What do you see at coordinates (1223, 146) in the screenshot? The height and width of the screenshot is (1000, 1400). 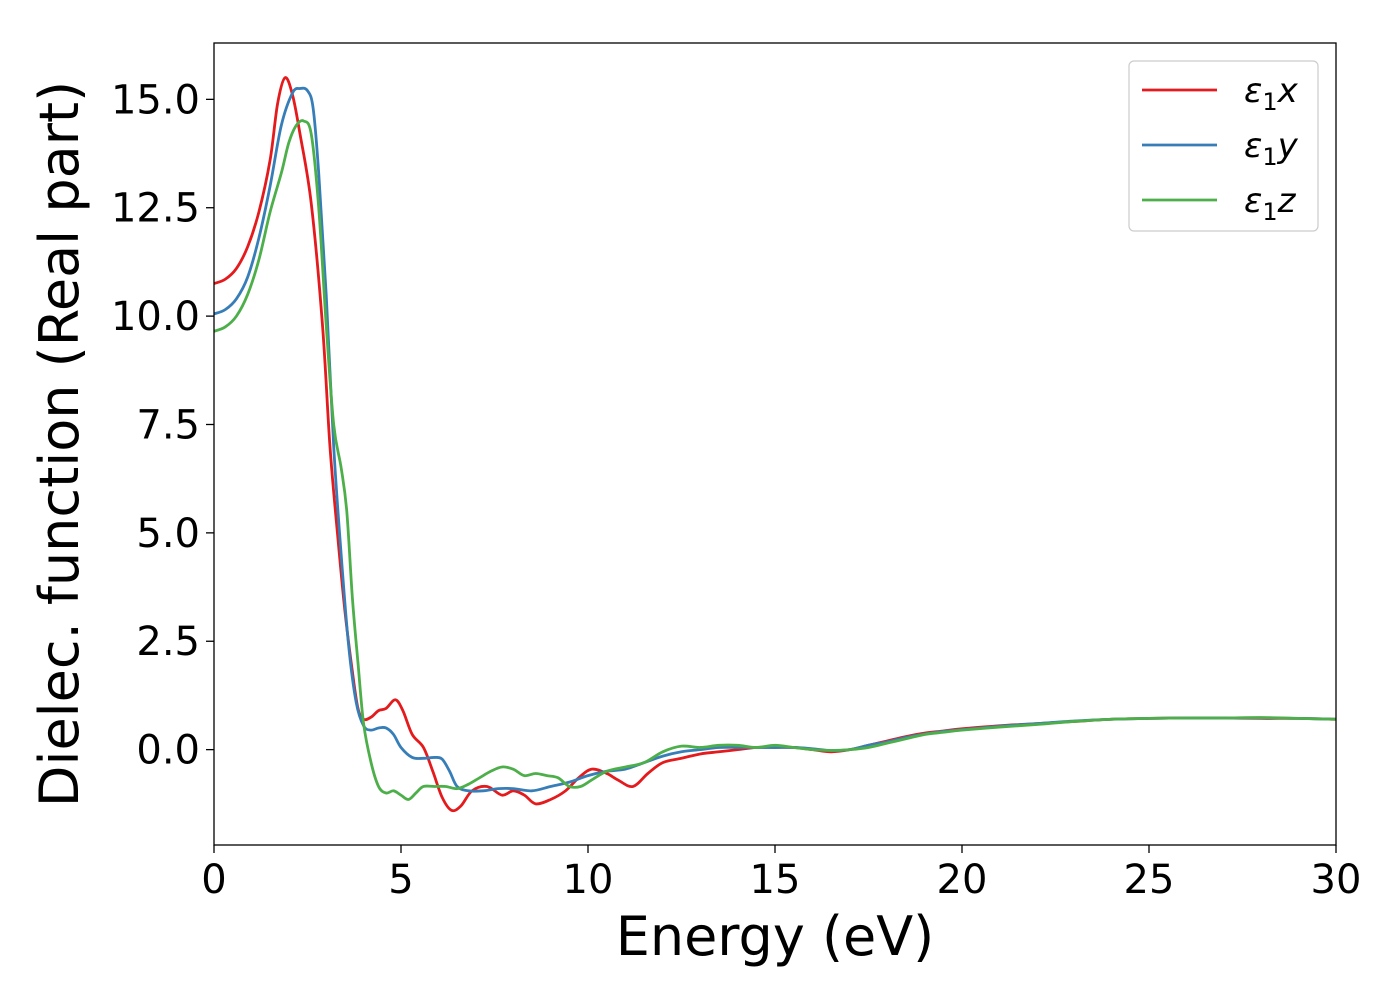 I see `legend-box` at bounding box center [1223, 146].